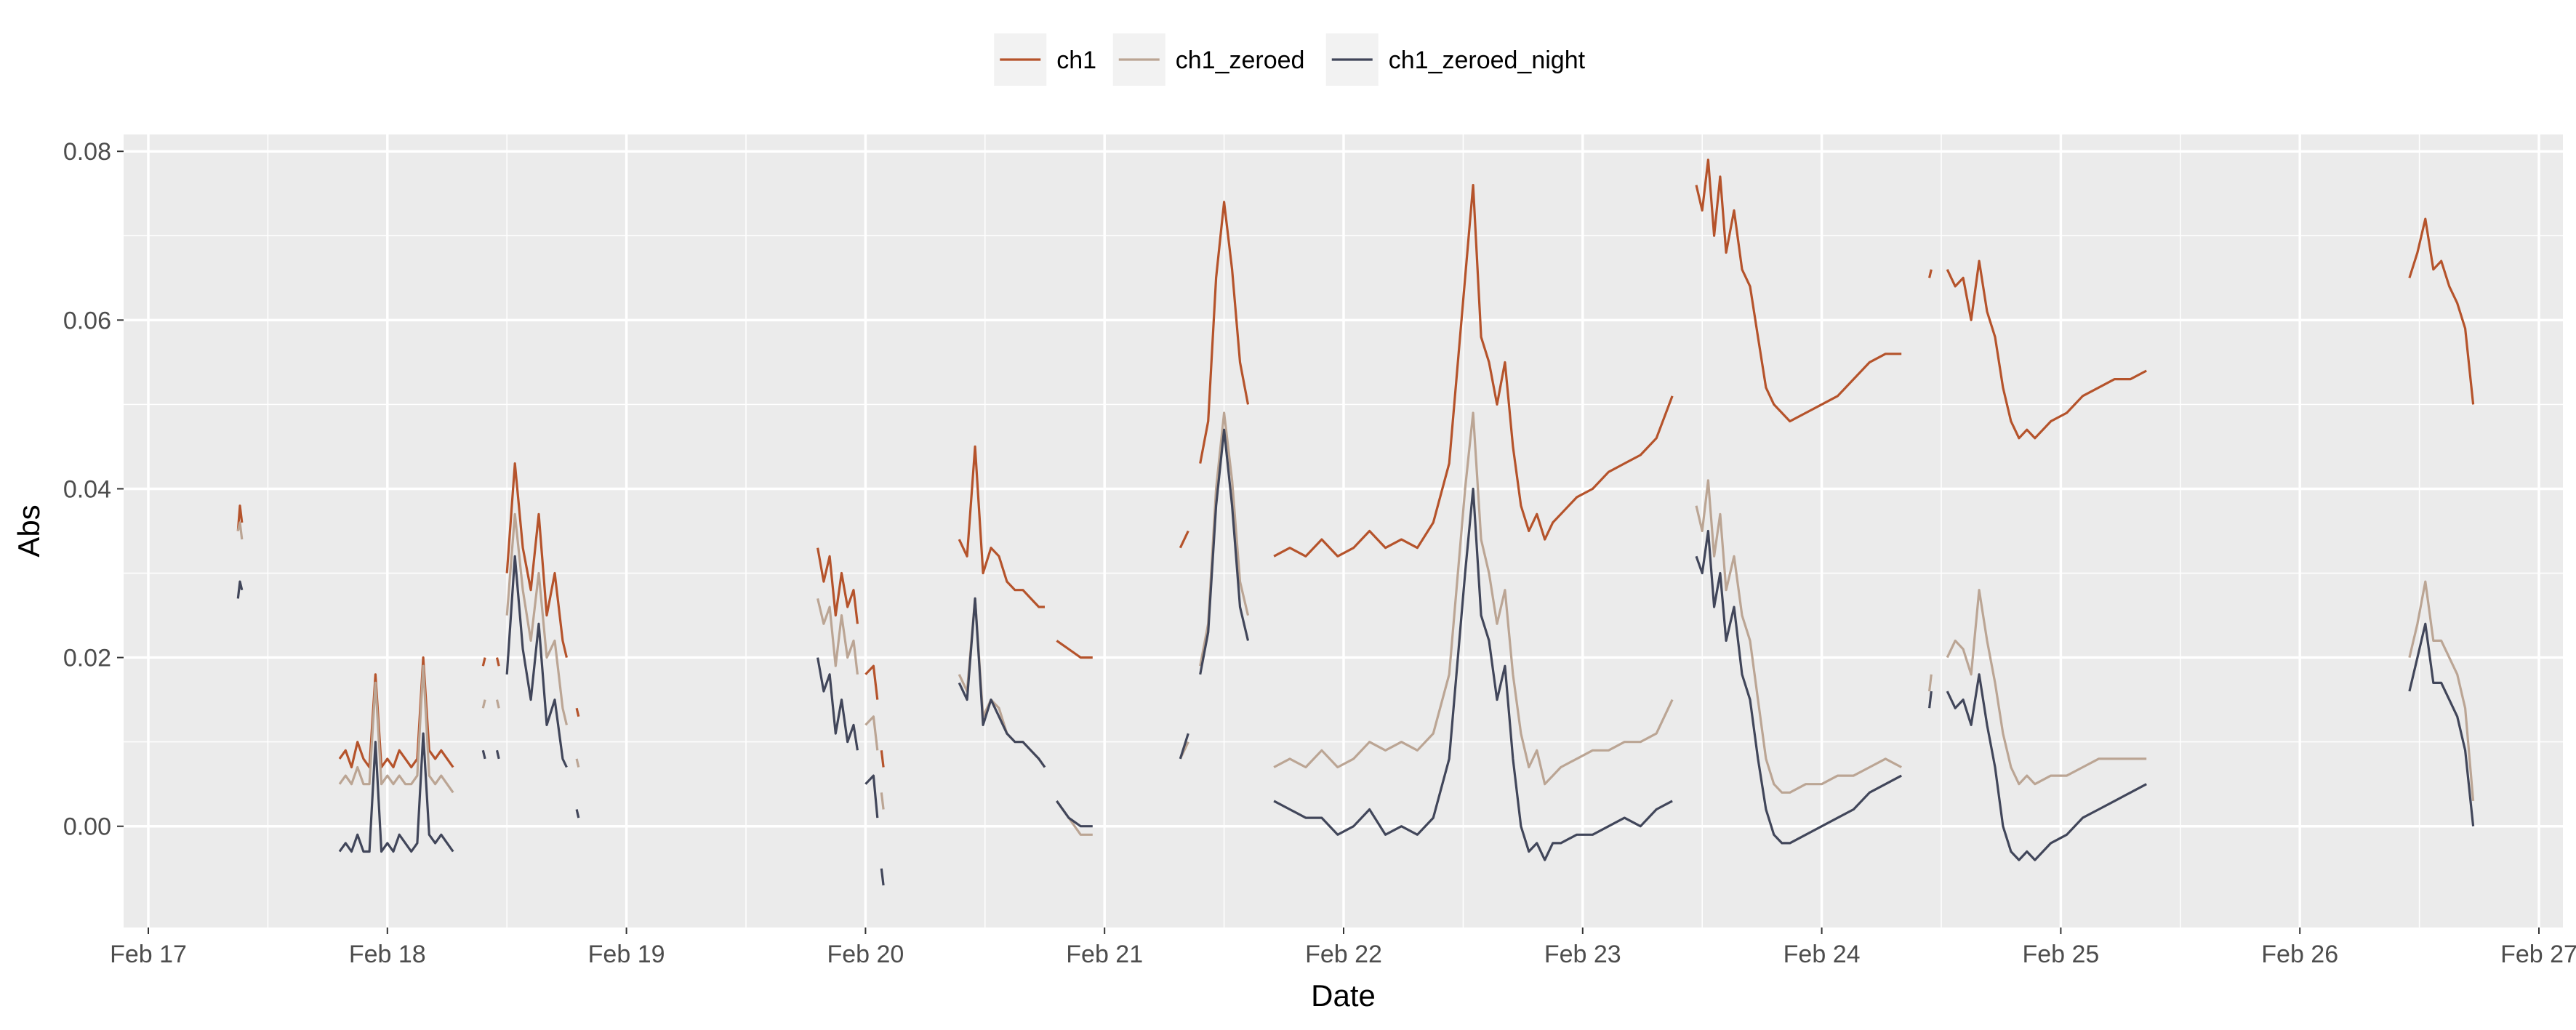 This screenshot has height=1030, width=2576. Describe the element at coordinates (865, 954) in the screenshot. I see `x-tick-label: Feb 20` at that location.